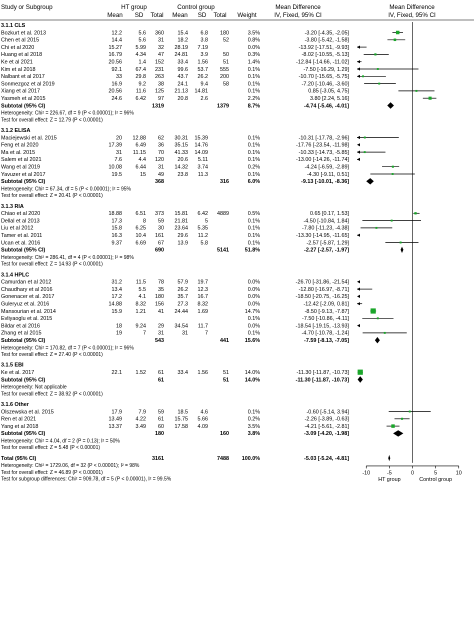 The width and height of the screenshot is (474, 623). Describe the element at coordinates (20, 243) in the screenshot. I see `study-row-2-4-name: Ucan et al. 2016` at that location.